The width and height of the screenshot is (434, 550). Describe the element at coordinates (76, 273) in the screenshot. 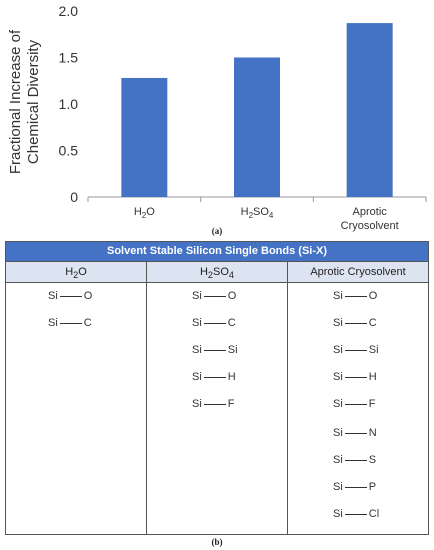

I see `column-header: H2O` at that location.